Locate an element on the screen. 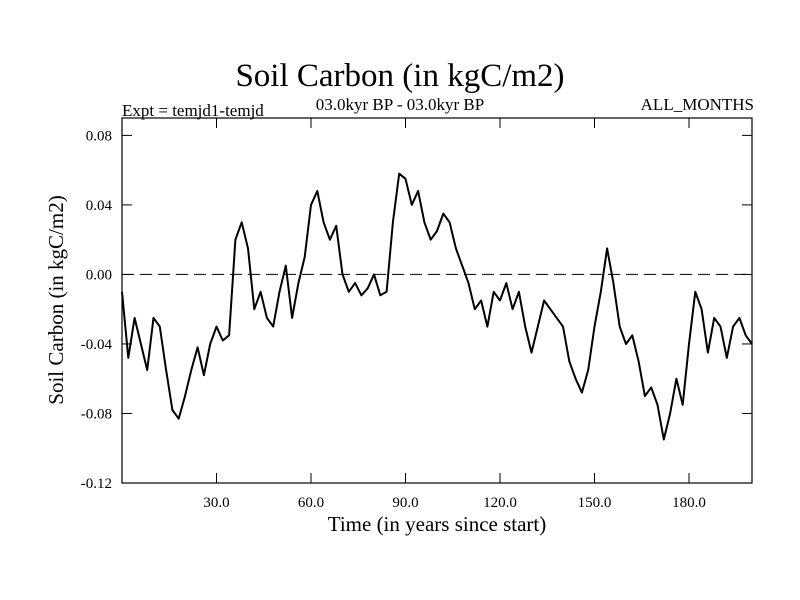 The height and width of the screenshot is (600, 800). y-tick-label: 0.08 is located at coordinates (99, 136).